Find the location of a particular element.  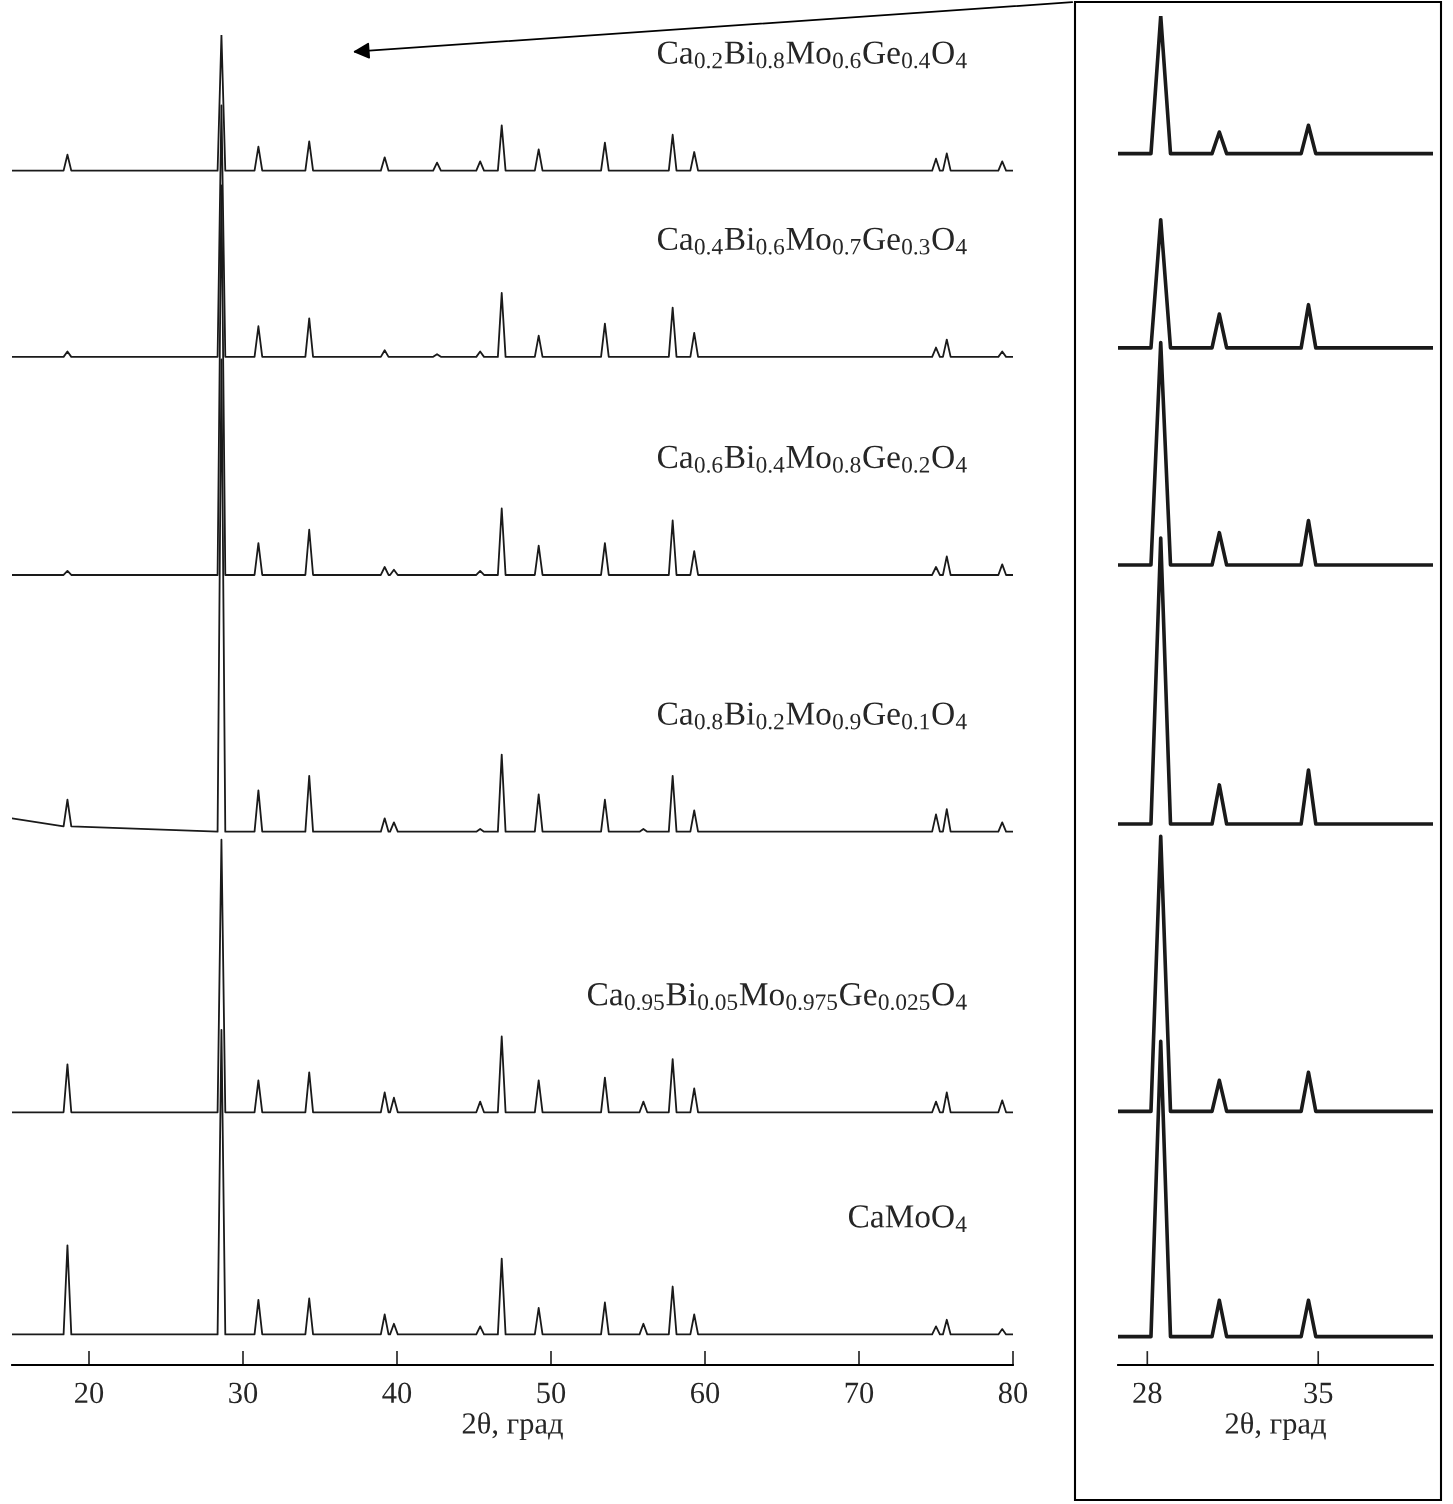

x-tick-label: 40 is located at coordinates (397, 1393).